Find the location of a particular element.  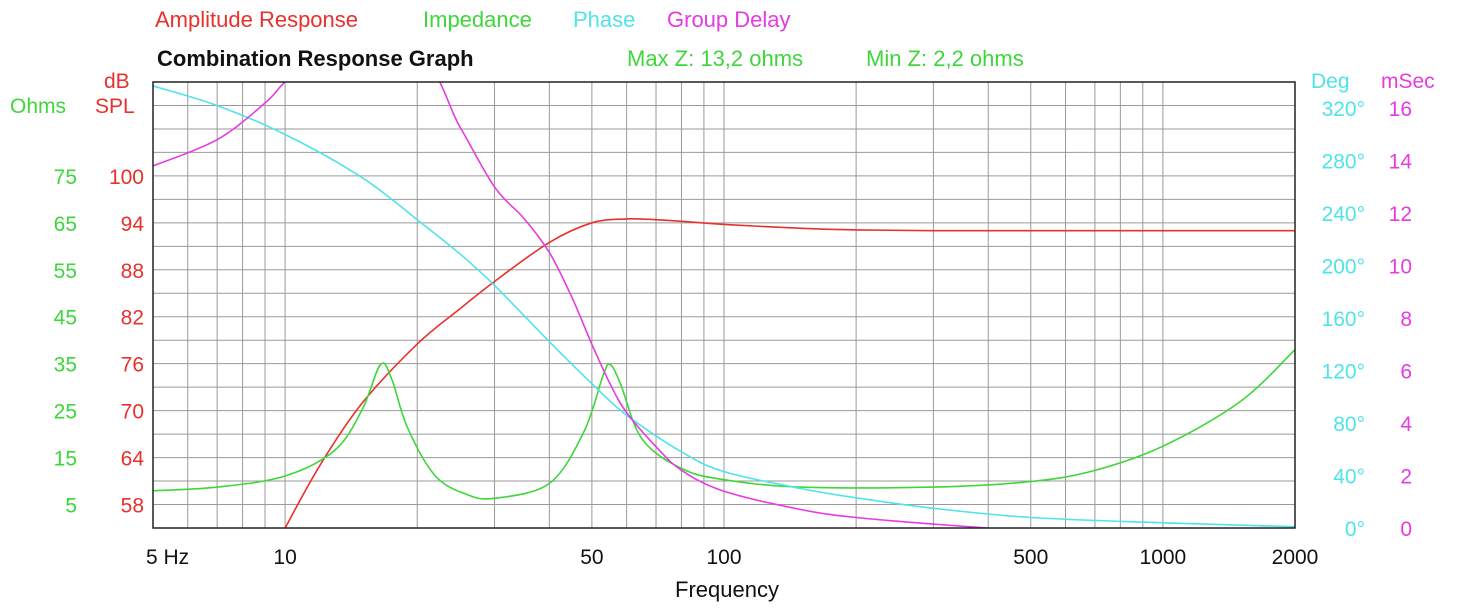

msec-tick-label: 0 is located at coordinates (1406, 529).